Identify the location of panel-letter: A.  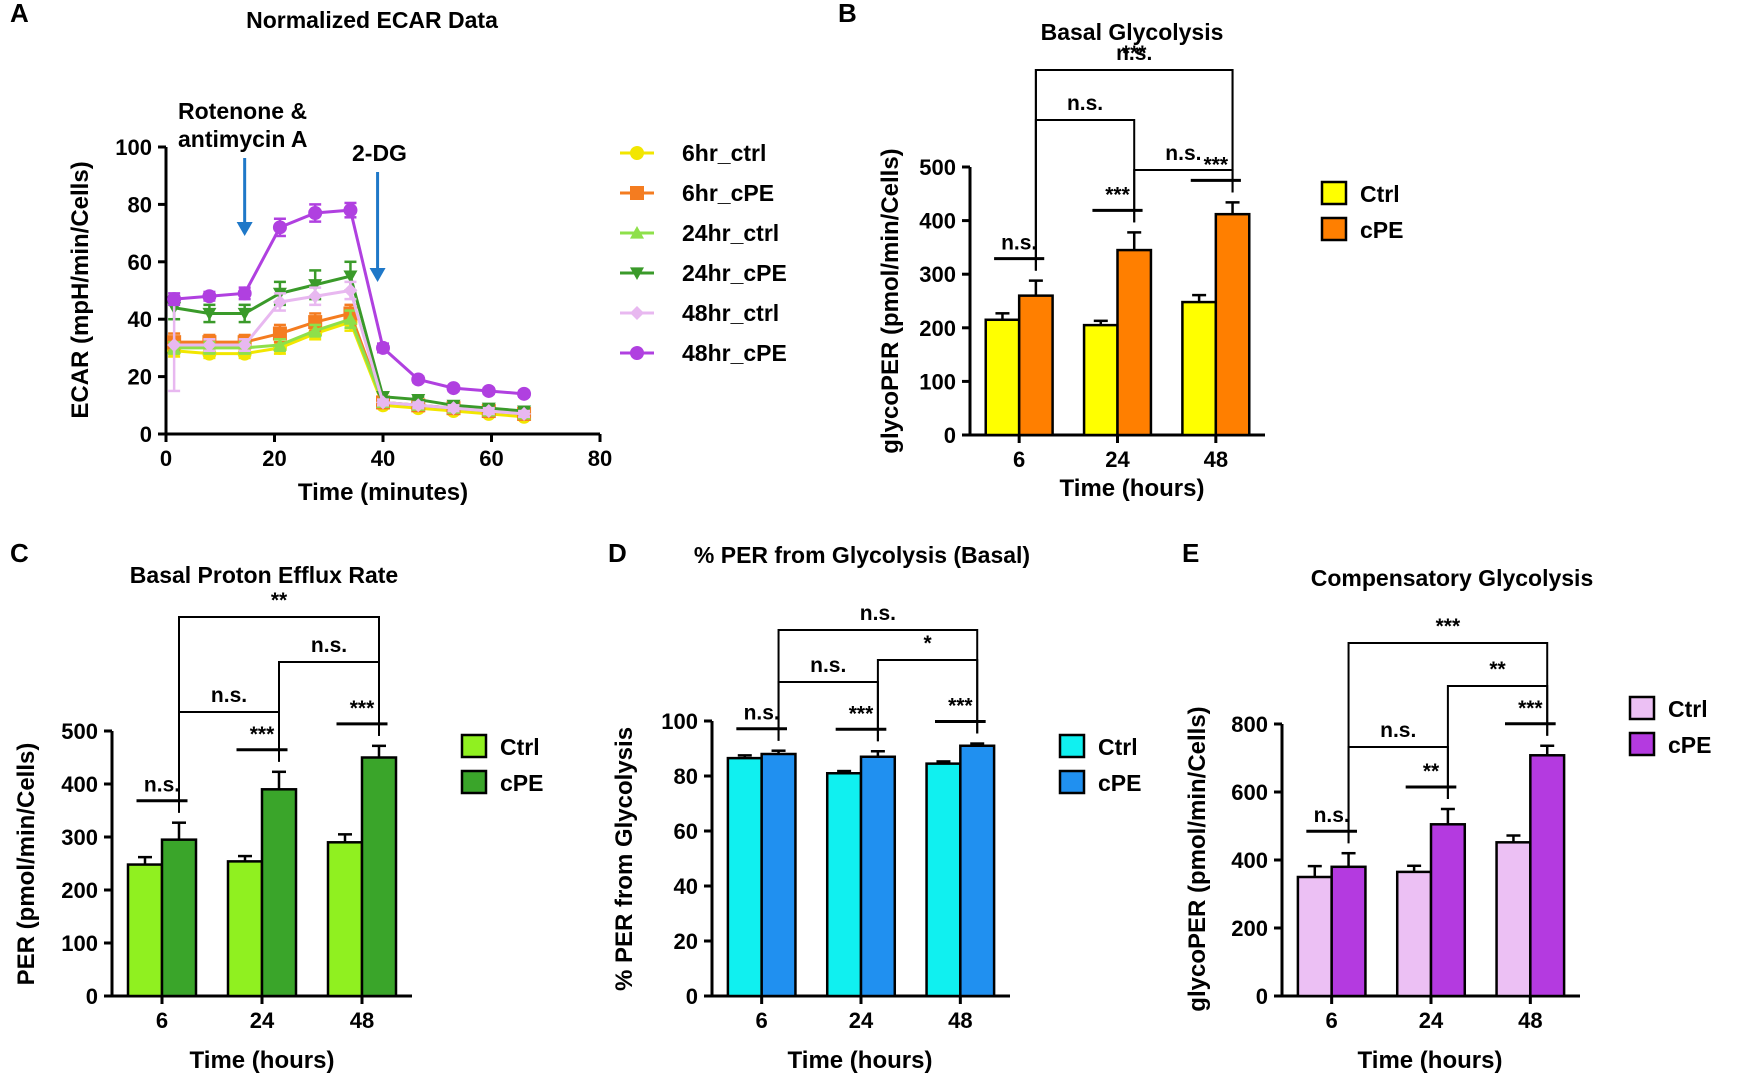
(19, 14).